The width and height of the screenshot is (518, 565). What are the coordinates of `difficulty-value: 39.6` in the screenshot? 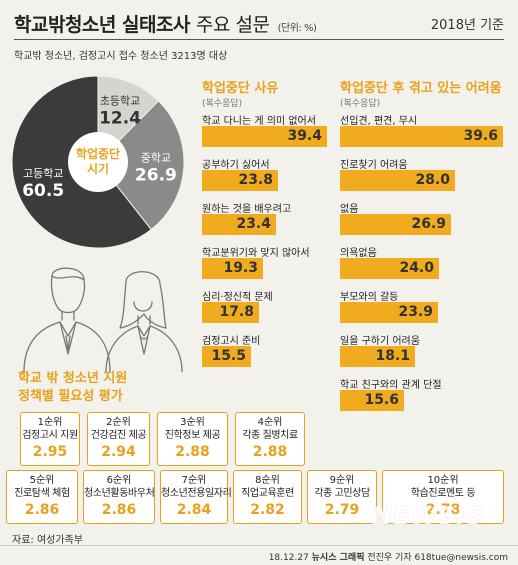 It's located at (480, 136).